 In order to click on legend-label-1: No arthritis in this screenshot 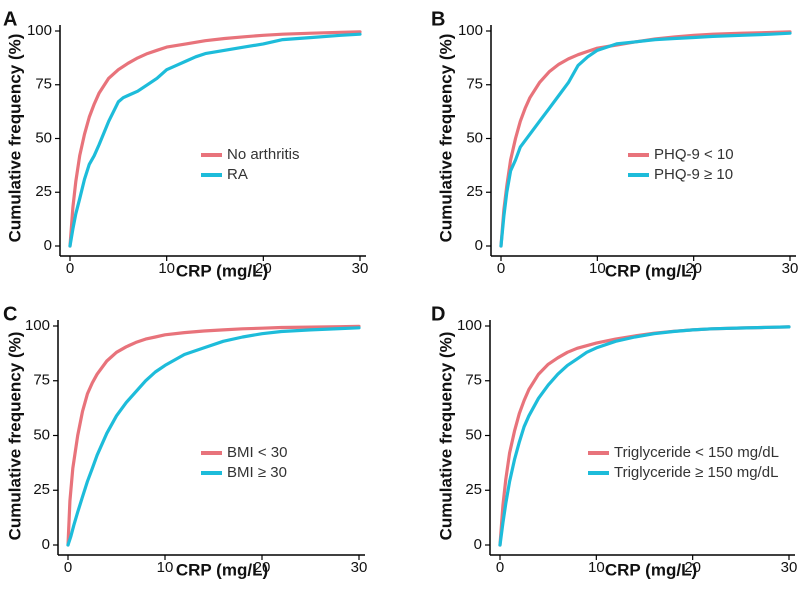, I will do `click(263, 154)`.